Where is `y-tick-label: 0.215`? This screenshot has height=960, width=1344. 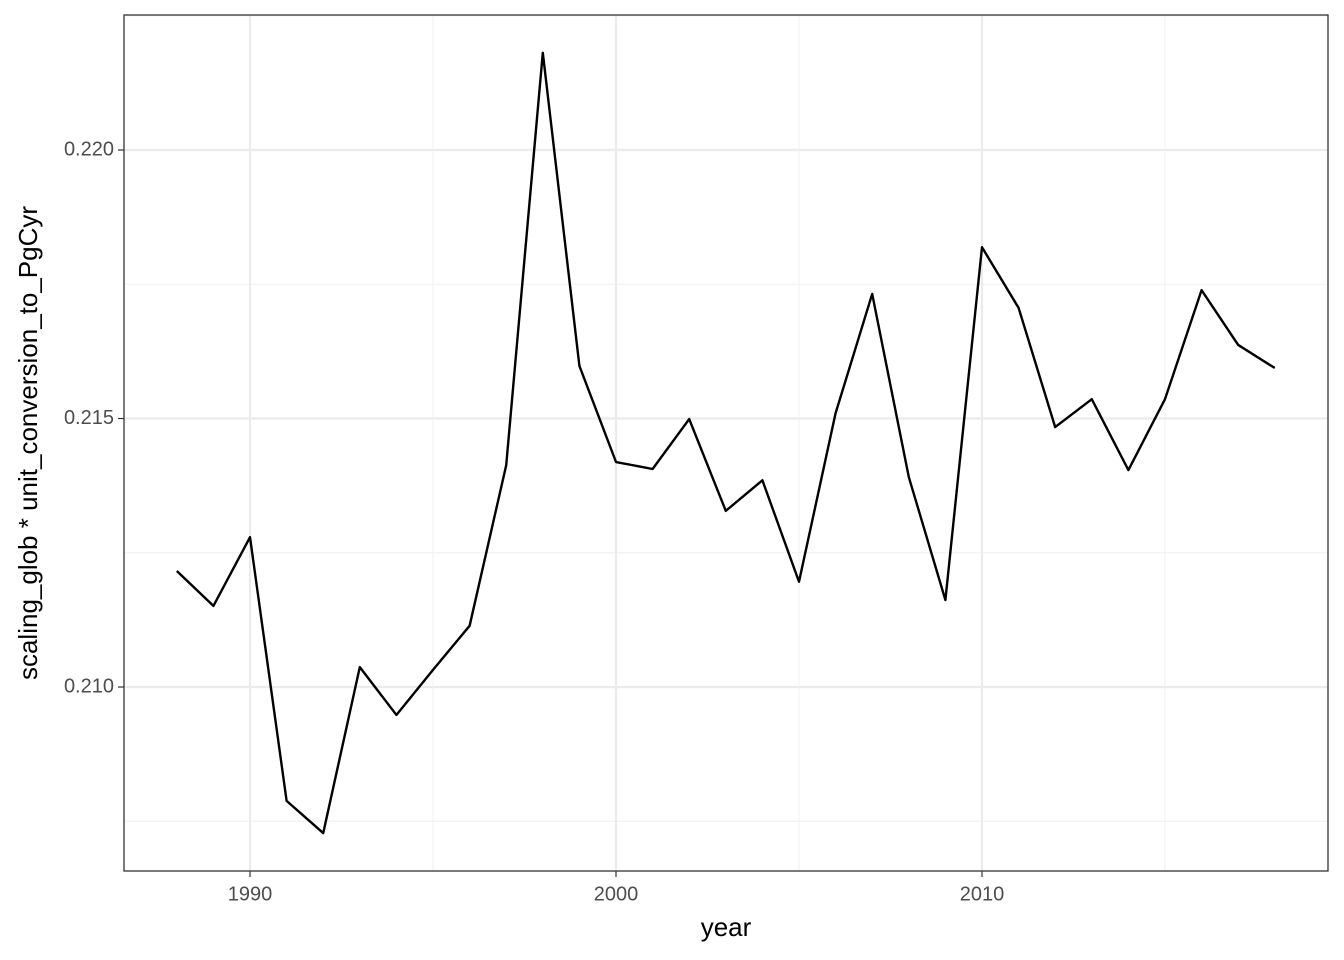 y-tick-label: 0.215 is located at coordinates (89, 418).